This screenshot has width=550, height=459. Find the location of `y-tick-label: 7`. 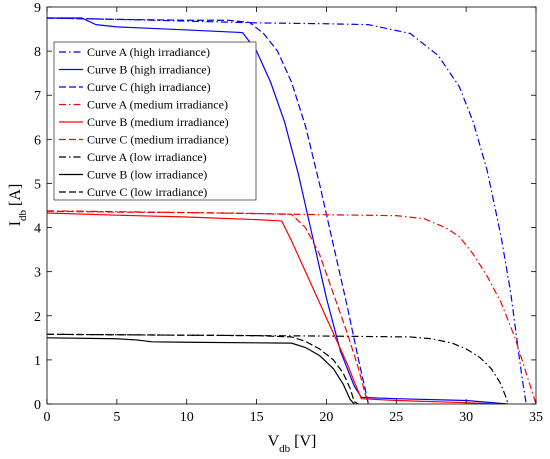

y-tick-label: 7 is located at coordinates (37, 96).